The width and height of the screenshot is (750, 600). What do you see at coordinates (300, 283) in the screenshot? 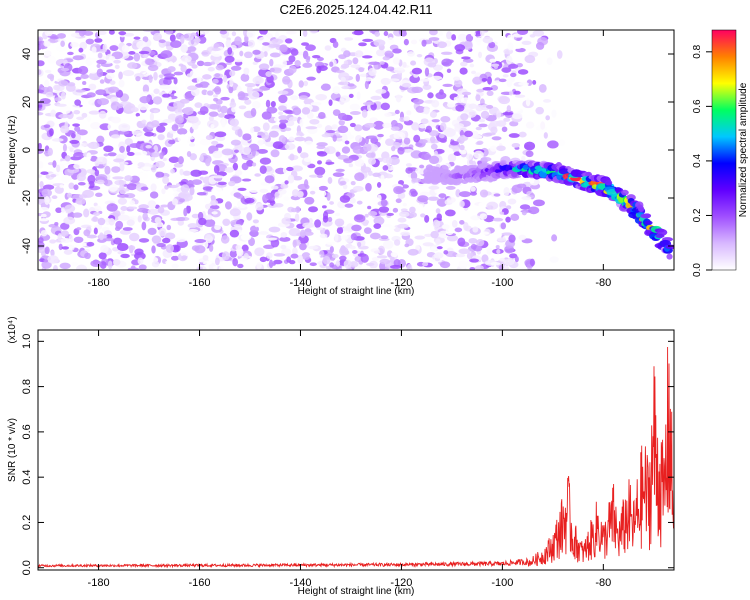
I see `x-tick-label: -140` at bounding box center [300, 283].